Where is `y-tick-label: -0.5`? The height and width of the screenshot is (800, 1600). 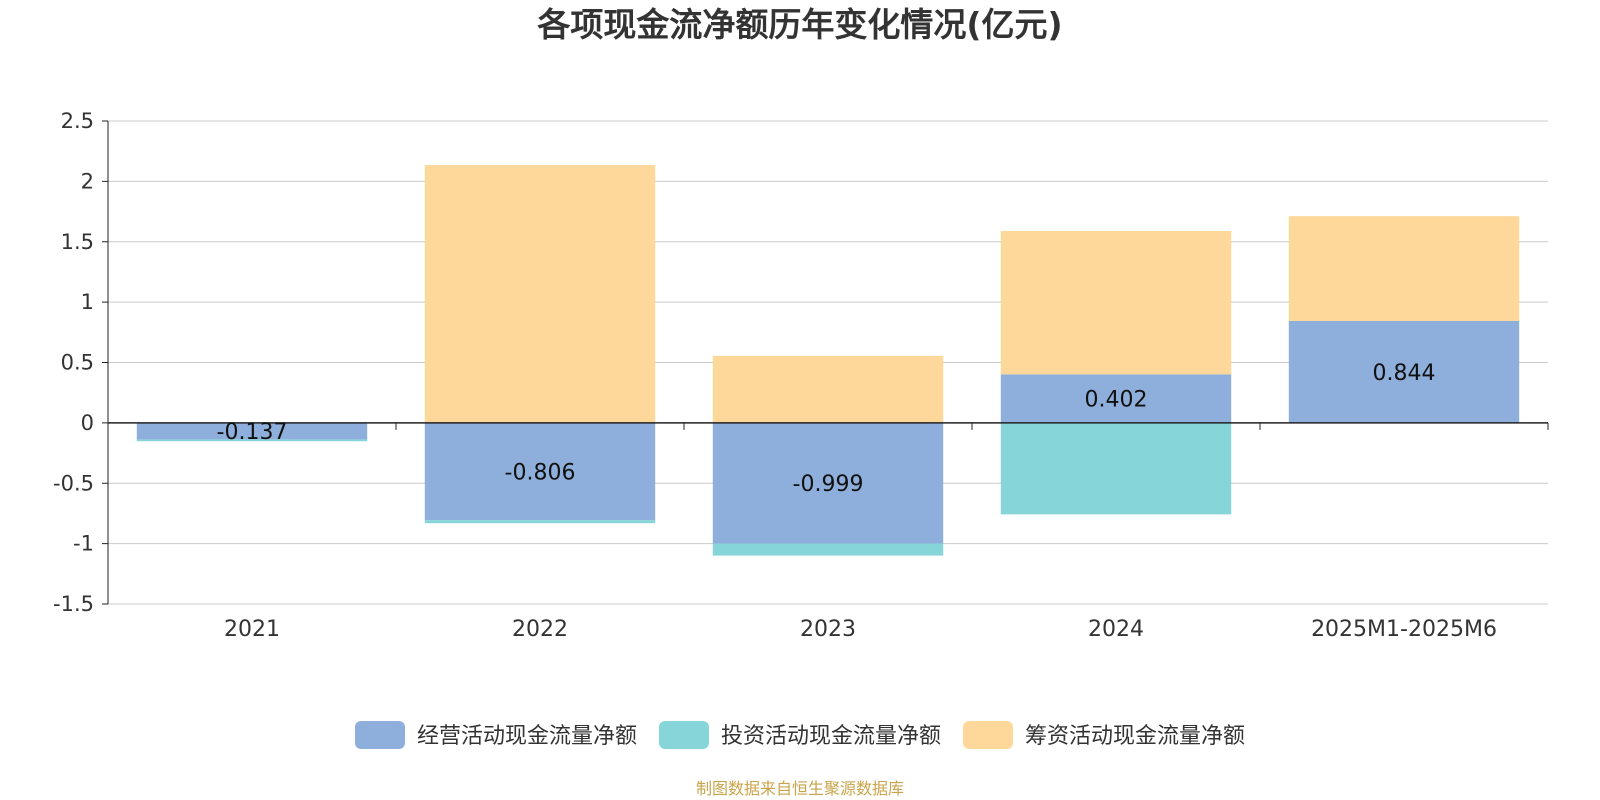 y-tick-label: -0.5 is located at coordinates (73, 483).